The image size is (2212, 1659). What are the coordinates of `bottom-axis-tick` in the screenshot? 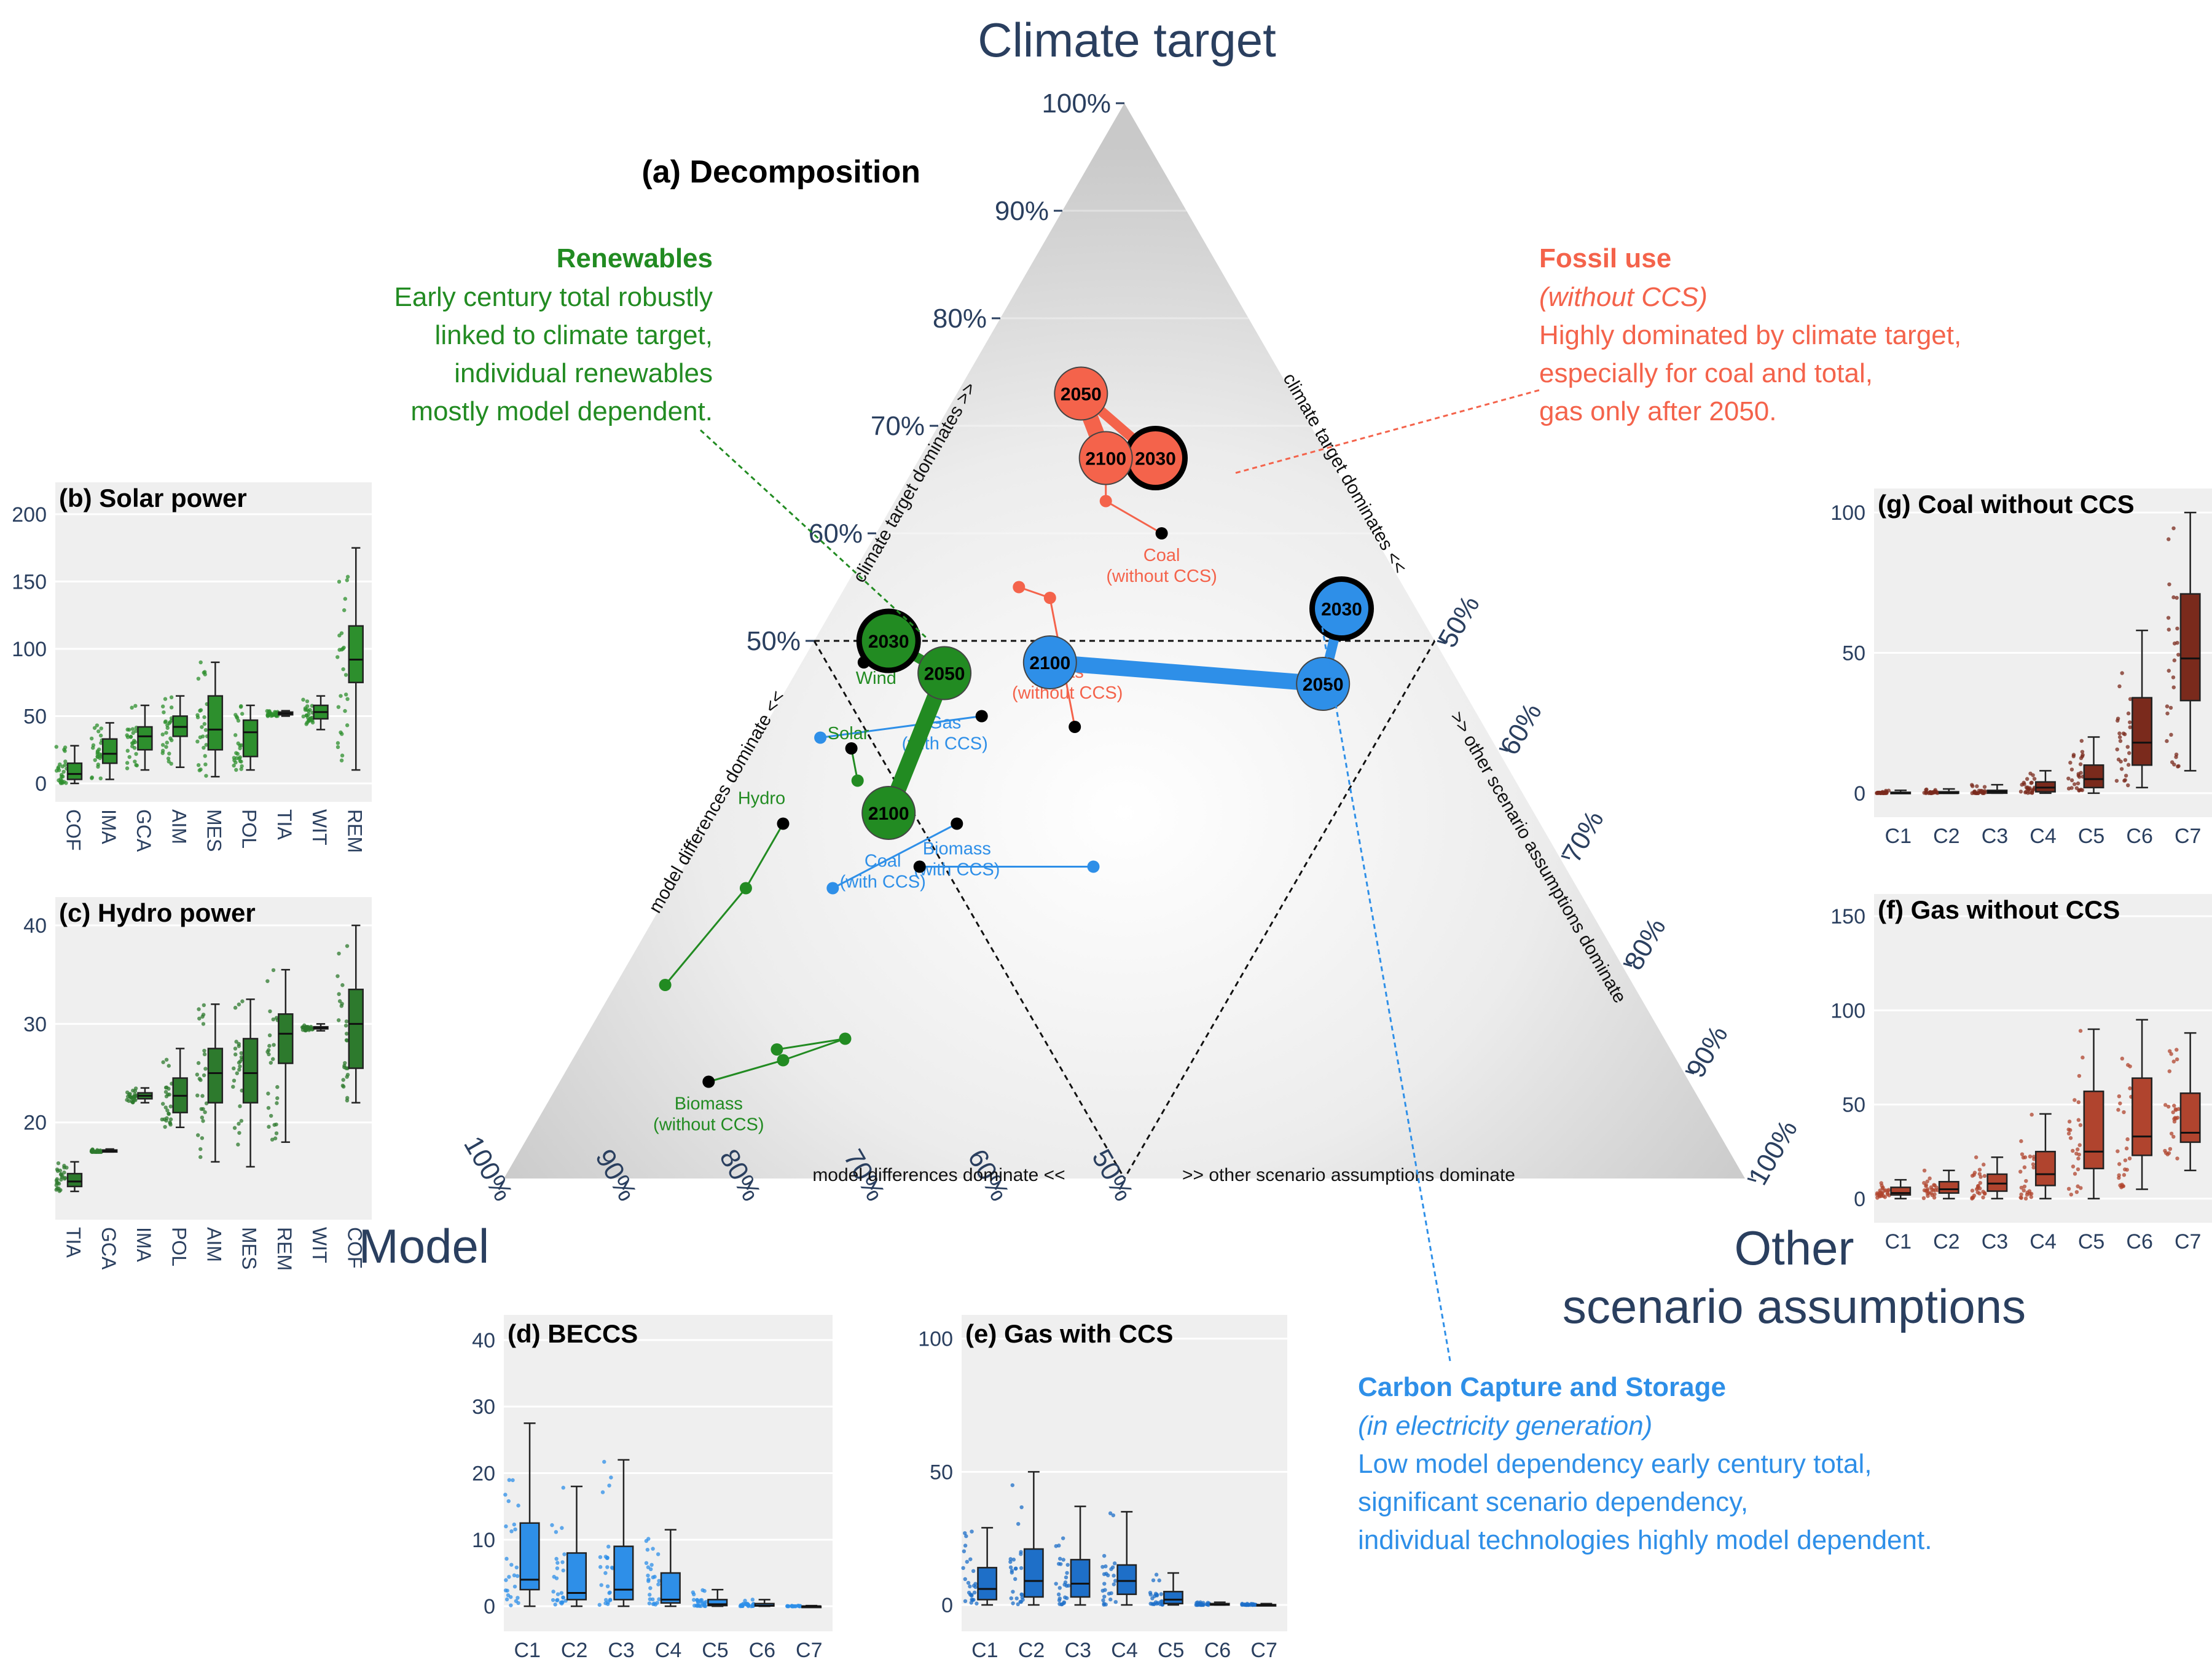 It's located at (873, 1185).